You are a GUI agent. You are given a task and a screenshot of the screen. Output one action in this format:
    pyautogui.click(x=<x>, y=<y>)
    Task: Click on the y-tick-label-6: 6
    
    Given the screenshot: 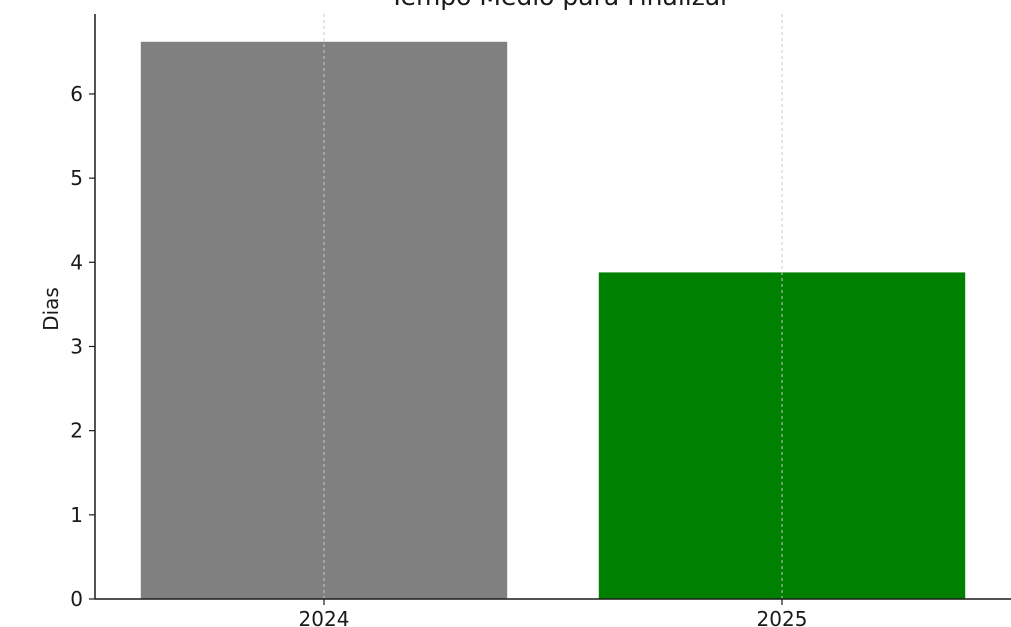 What is the action you would take?
    pyautogui.click(x=76, y=94)
    